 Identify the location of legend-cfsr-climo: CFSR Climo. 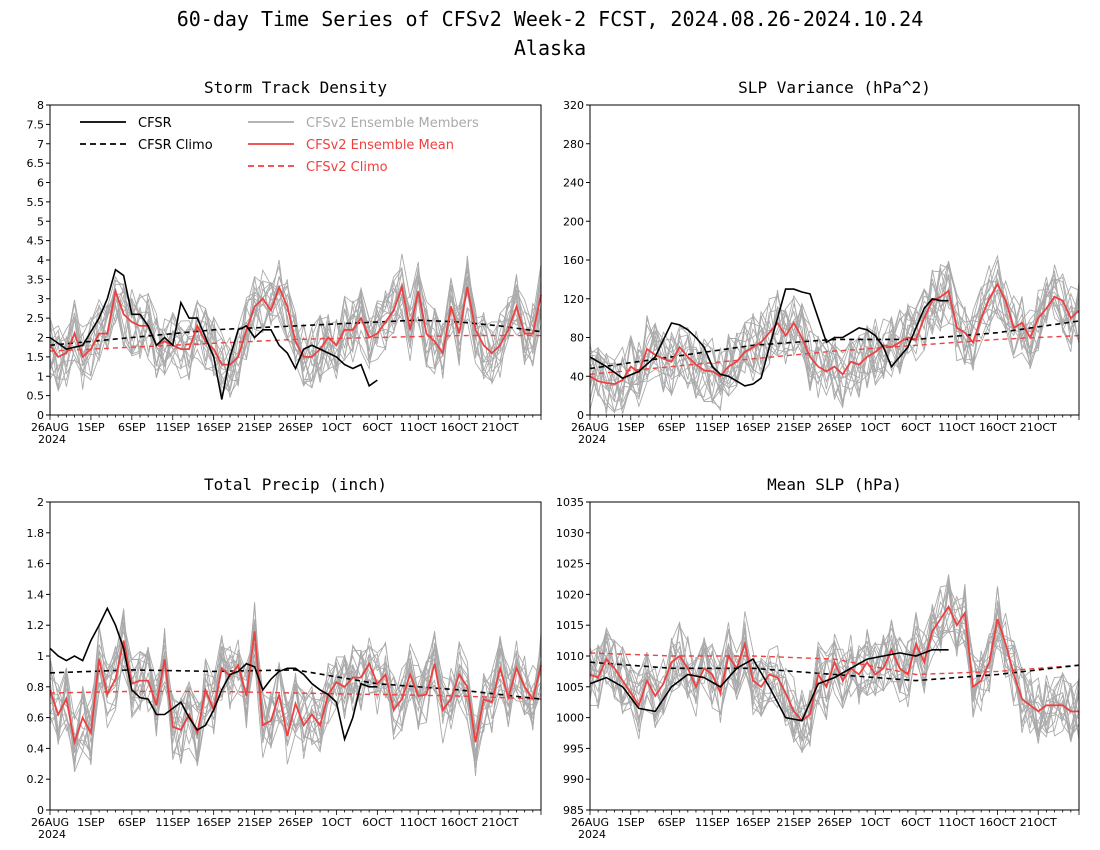
(146, 145).